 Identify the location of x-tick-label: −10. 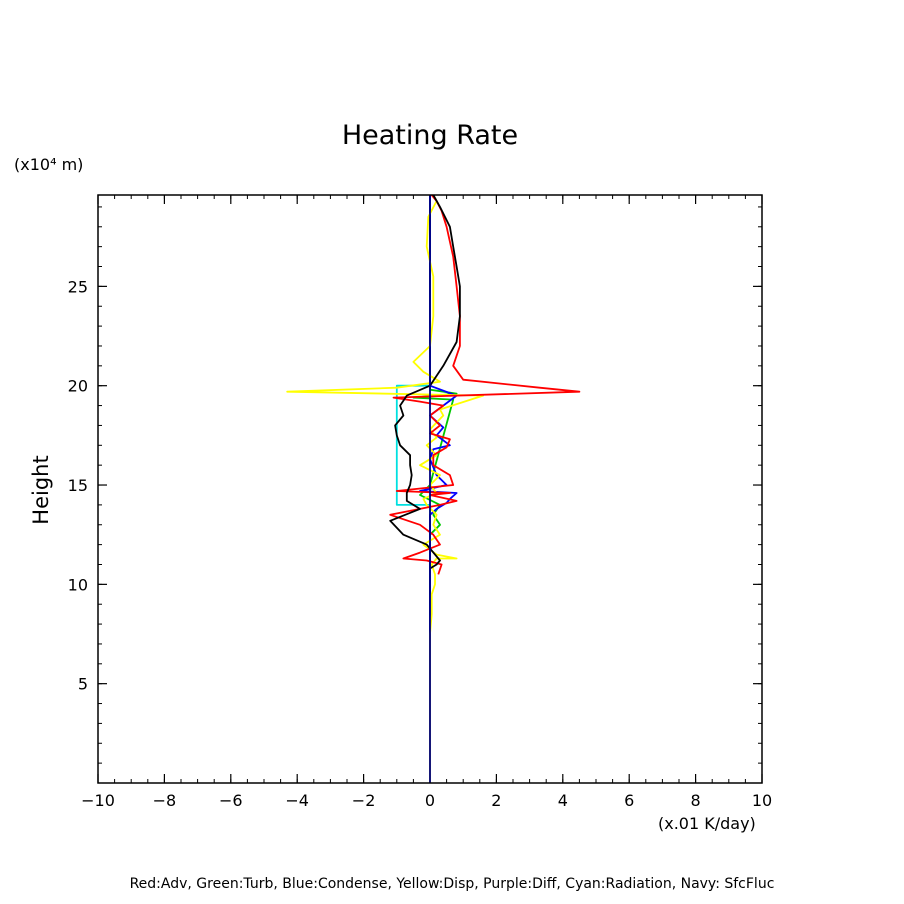
(98, 800).